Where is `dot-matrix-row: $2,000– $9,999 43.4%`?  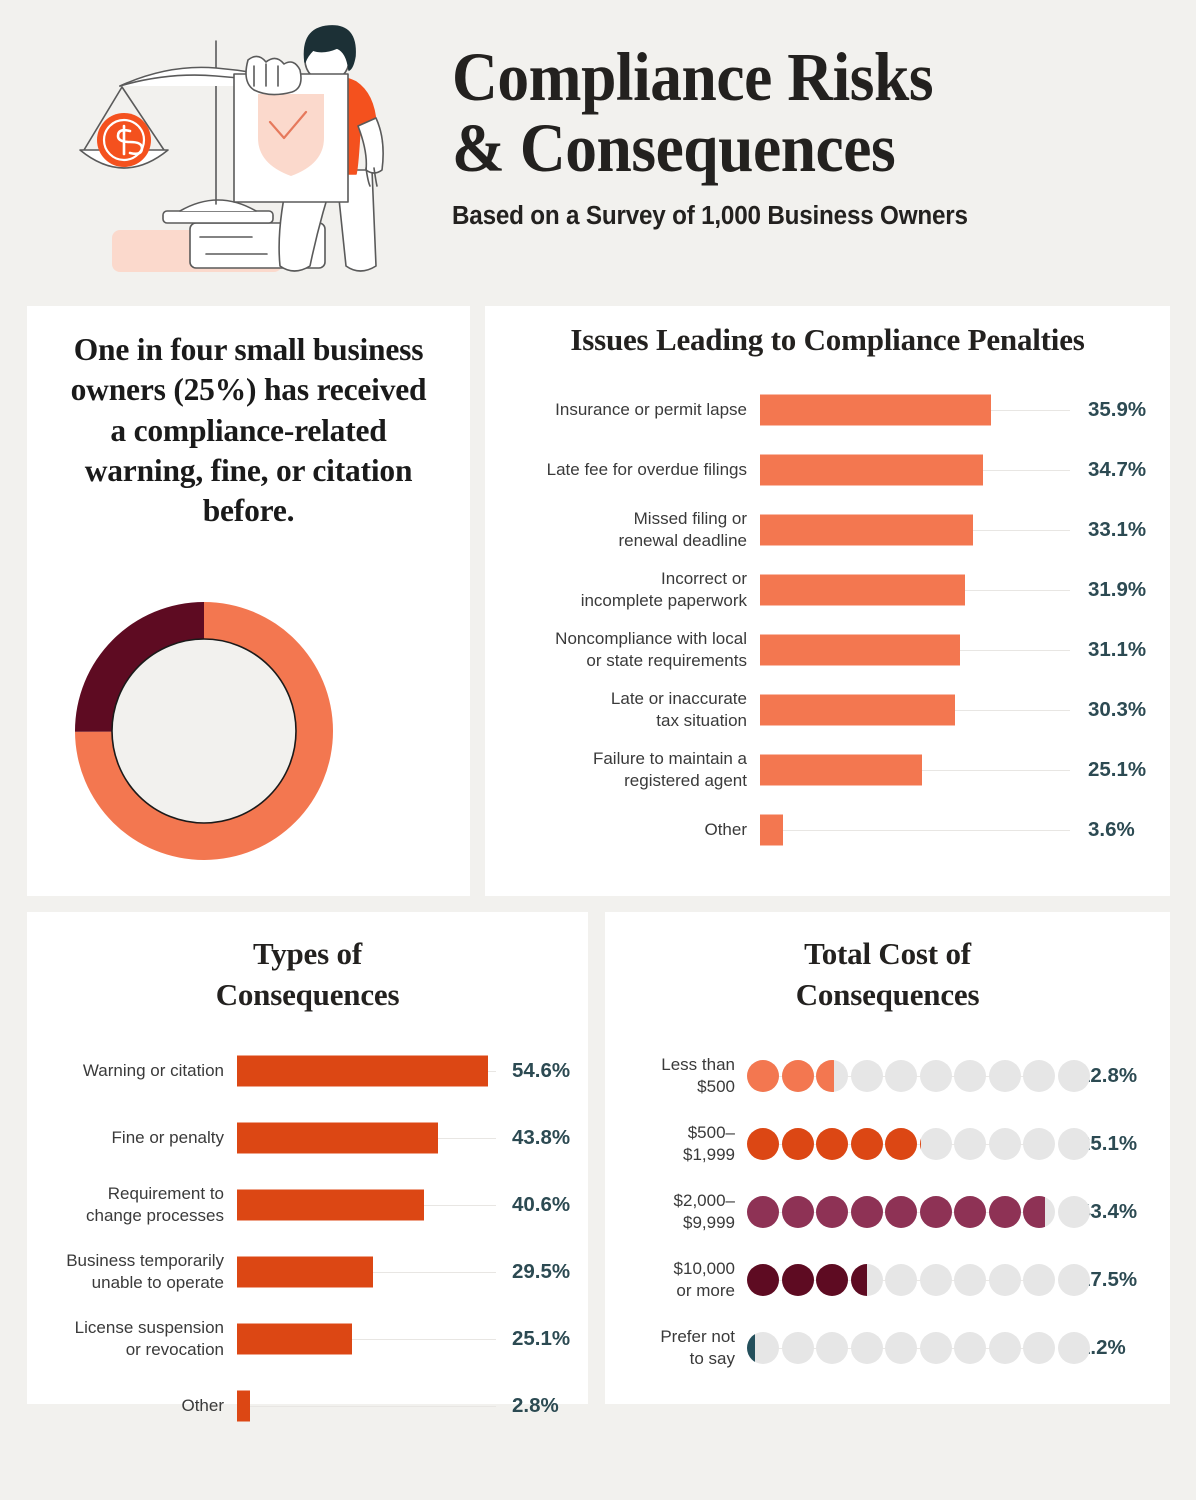 dot-matrix-row: $2,000– $9,999 43.4% is located at coordinates (887, 1212).